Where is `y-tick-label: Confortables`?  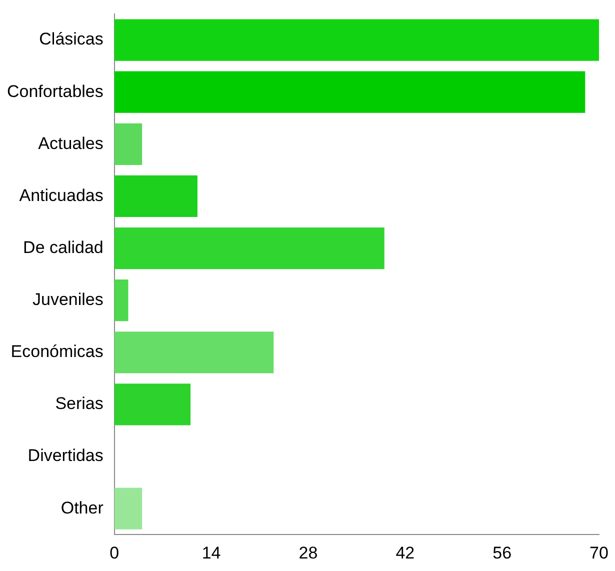 y-tick-label: Confortables is located at coordinates (55, 91).